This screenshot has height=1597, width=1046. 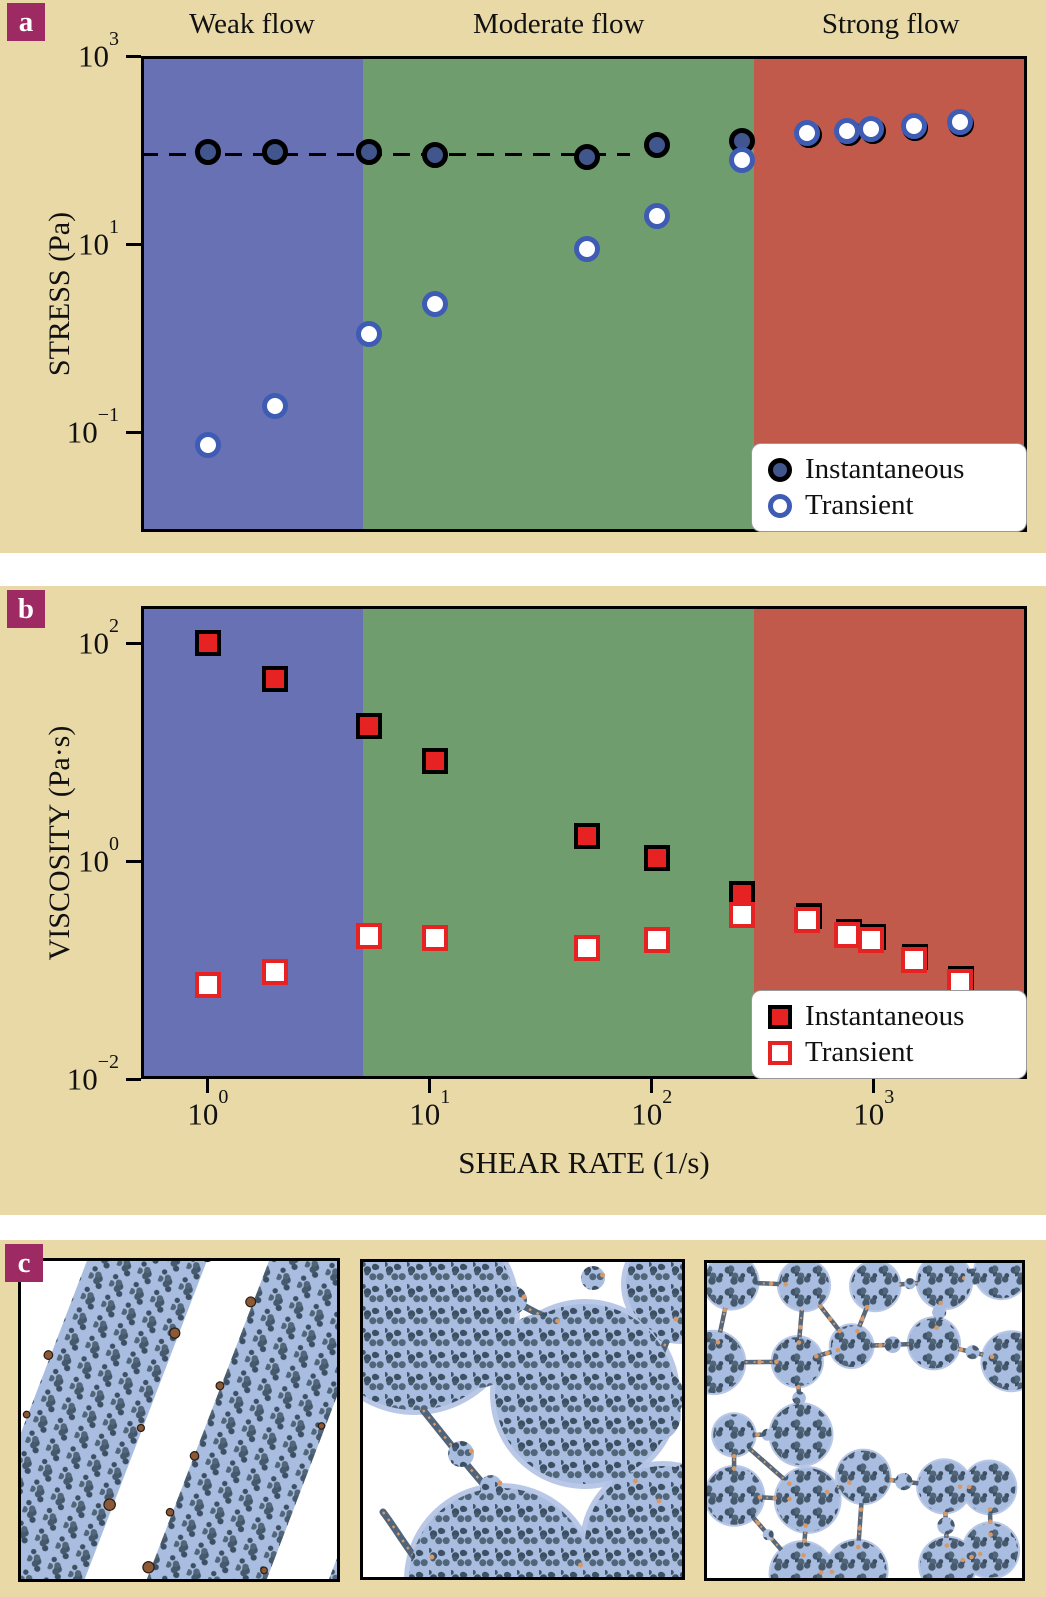 I want to click on x-tick-label: 10², so click(x=652, y=1109).